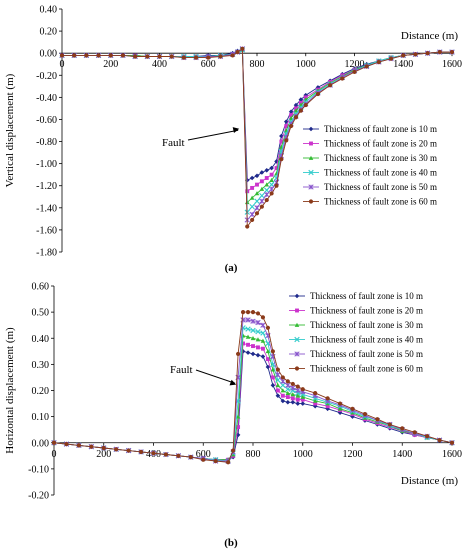  Describe the element at coordinates (41, 443) in the screenshot. I see `y-tick-label: 0.00` at that location.